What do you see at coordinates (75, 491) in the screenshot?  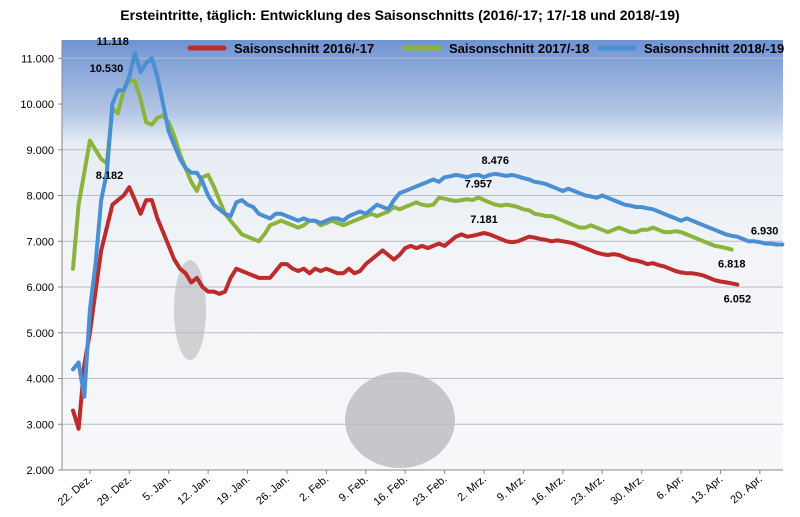 I see `x-tick-label: 22. Dez.` at bounding box center [75, 491].